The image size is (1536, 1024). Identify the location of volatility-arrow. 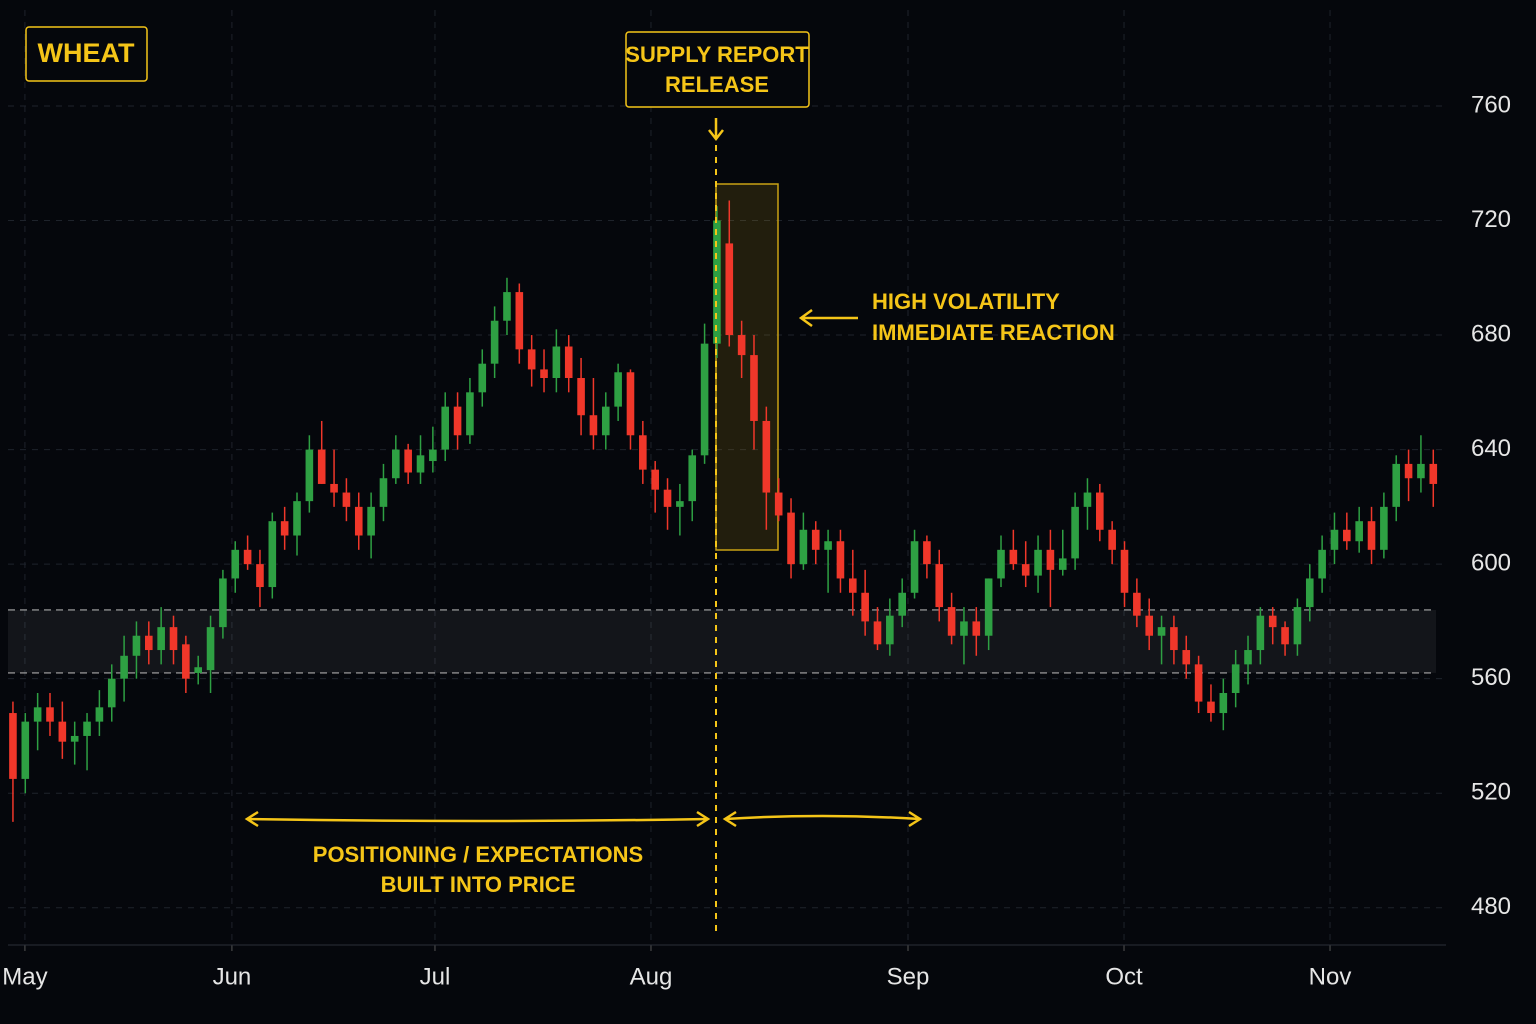
(828, 318).